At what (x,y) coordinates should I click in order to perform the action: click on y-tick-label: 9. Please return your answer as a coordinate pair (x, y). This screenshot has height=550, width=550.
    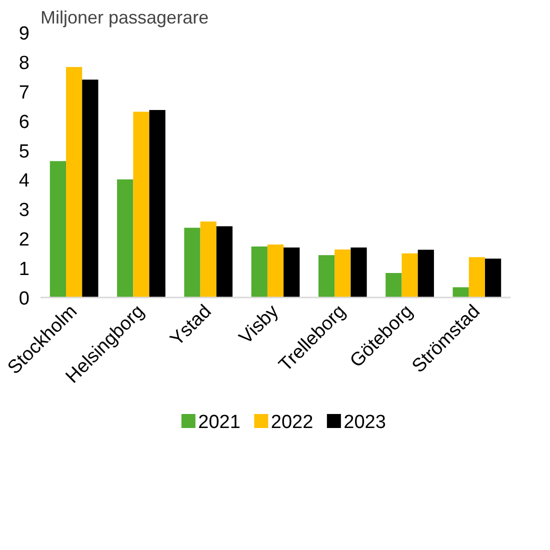
    Looking at the image, I should click on (24, 34).